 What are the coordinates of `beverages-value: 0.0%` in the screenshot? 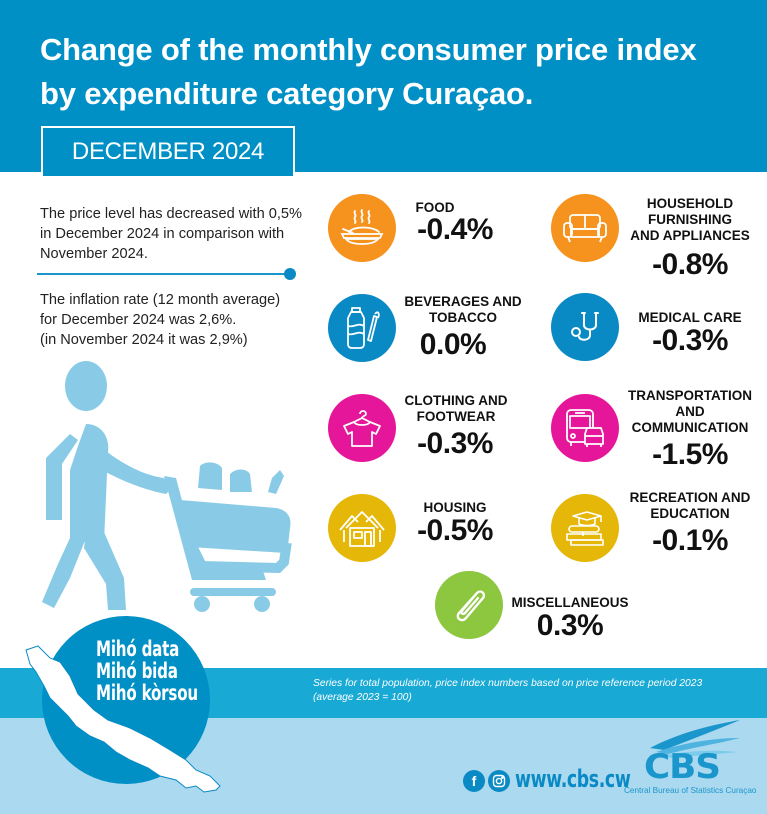 It's located at (453, 344).